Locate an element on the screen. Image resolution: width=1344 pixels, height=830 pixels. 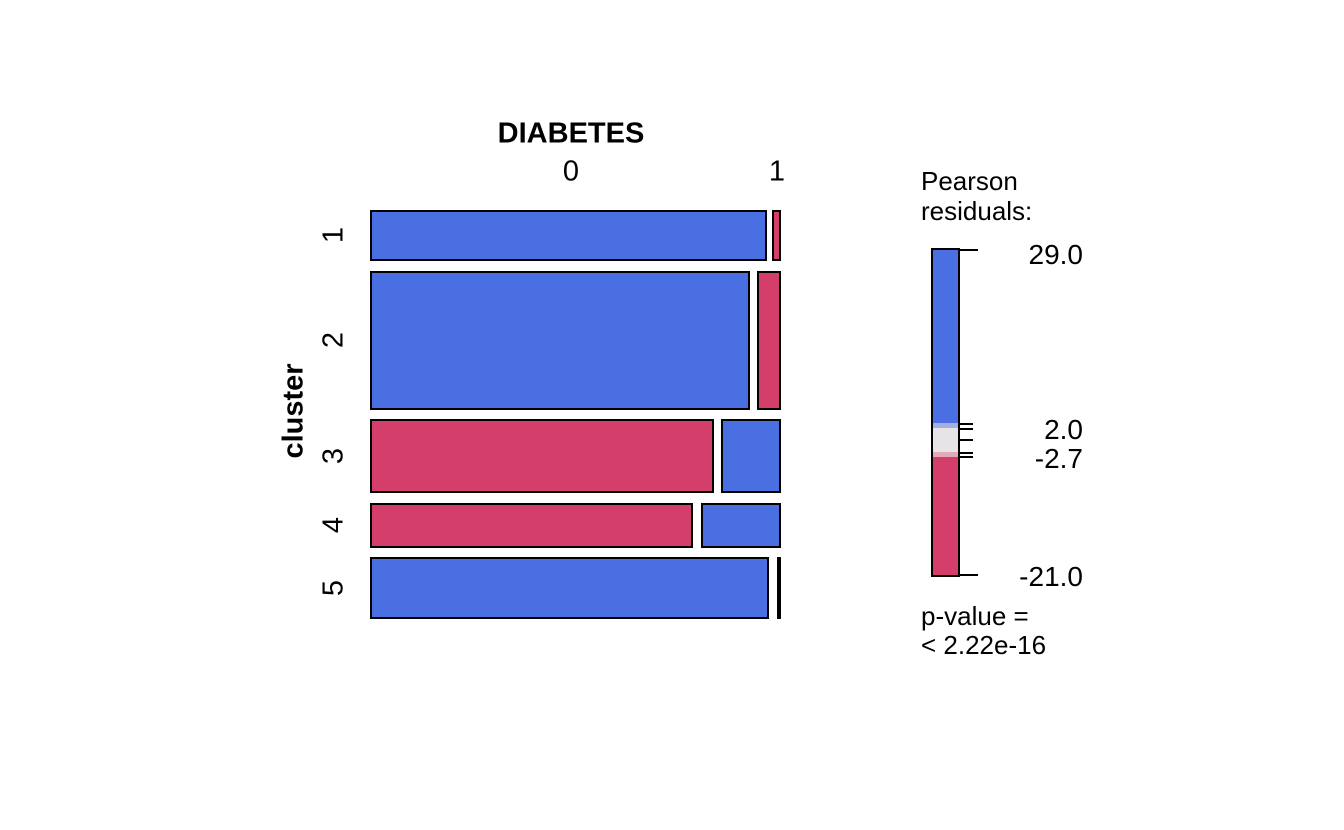
p-value-line-1: p-value = is located at coordinates (975, 616).